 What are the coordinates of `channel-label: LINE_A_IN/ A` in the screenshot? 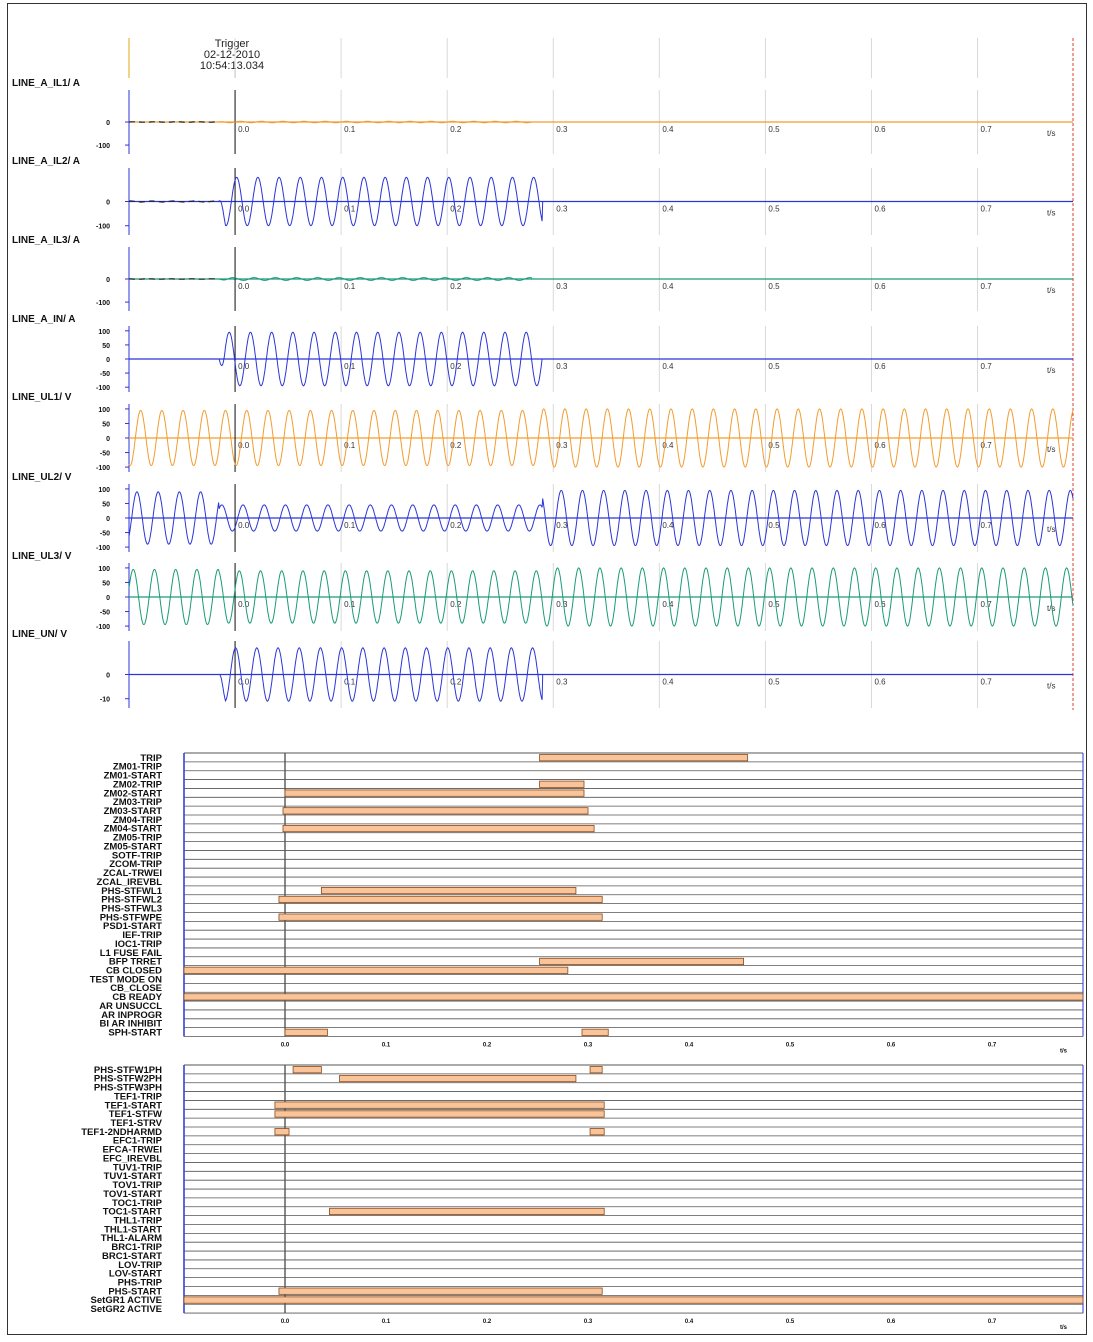 It's located at (44, 319).